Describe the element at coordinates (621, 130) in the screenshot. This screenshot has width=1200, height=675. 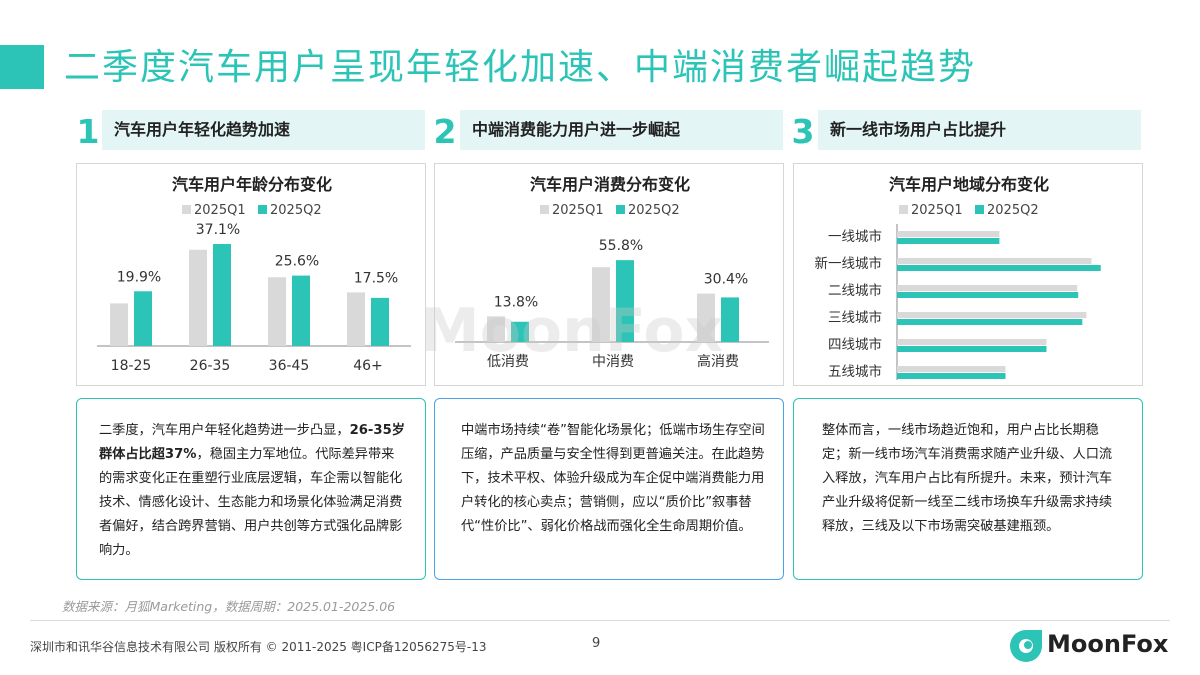
I see `section-2-heading: 中端消费能力用户进一步崛起` at that location.